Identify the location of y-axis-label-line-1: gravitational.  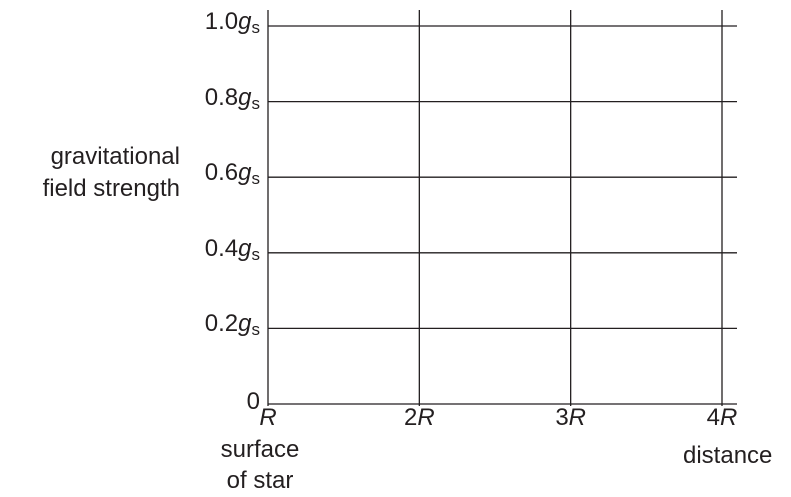
(115, 156).